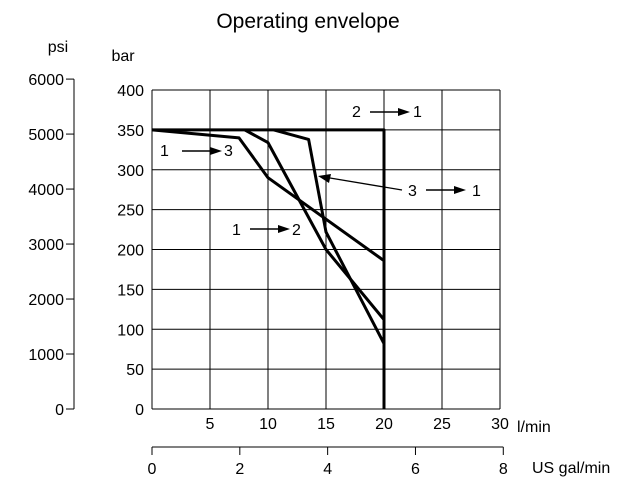  Describe the element at coordinates (130, 211) in the screenshot. I see `y-tick-label: 250` at that location.